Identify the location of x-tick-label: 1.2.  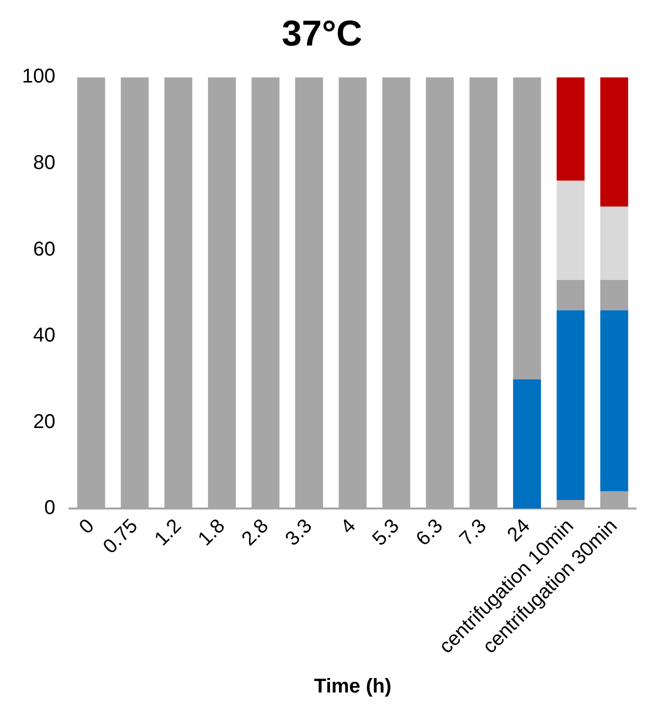
(168, 532).